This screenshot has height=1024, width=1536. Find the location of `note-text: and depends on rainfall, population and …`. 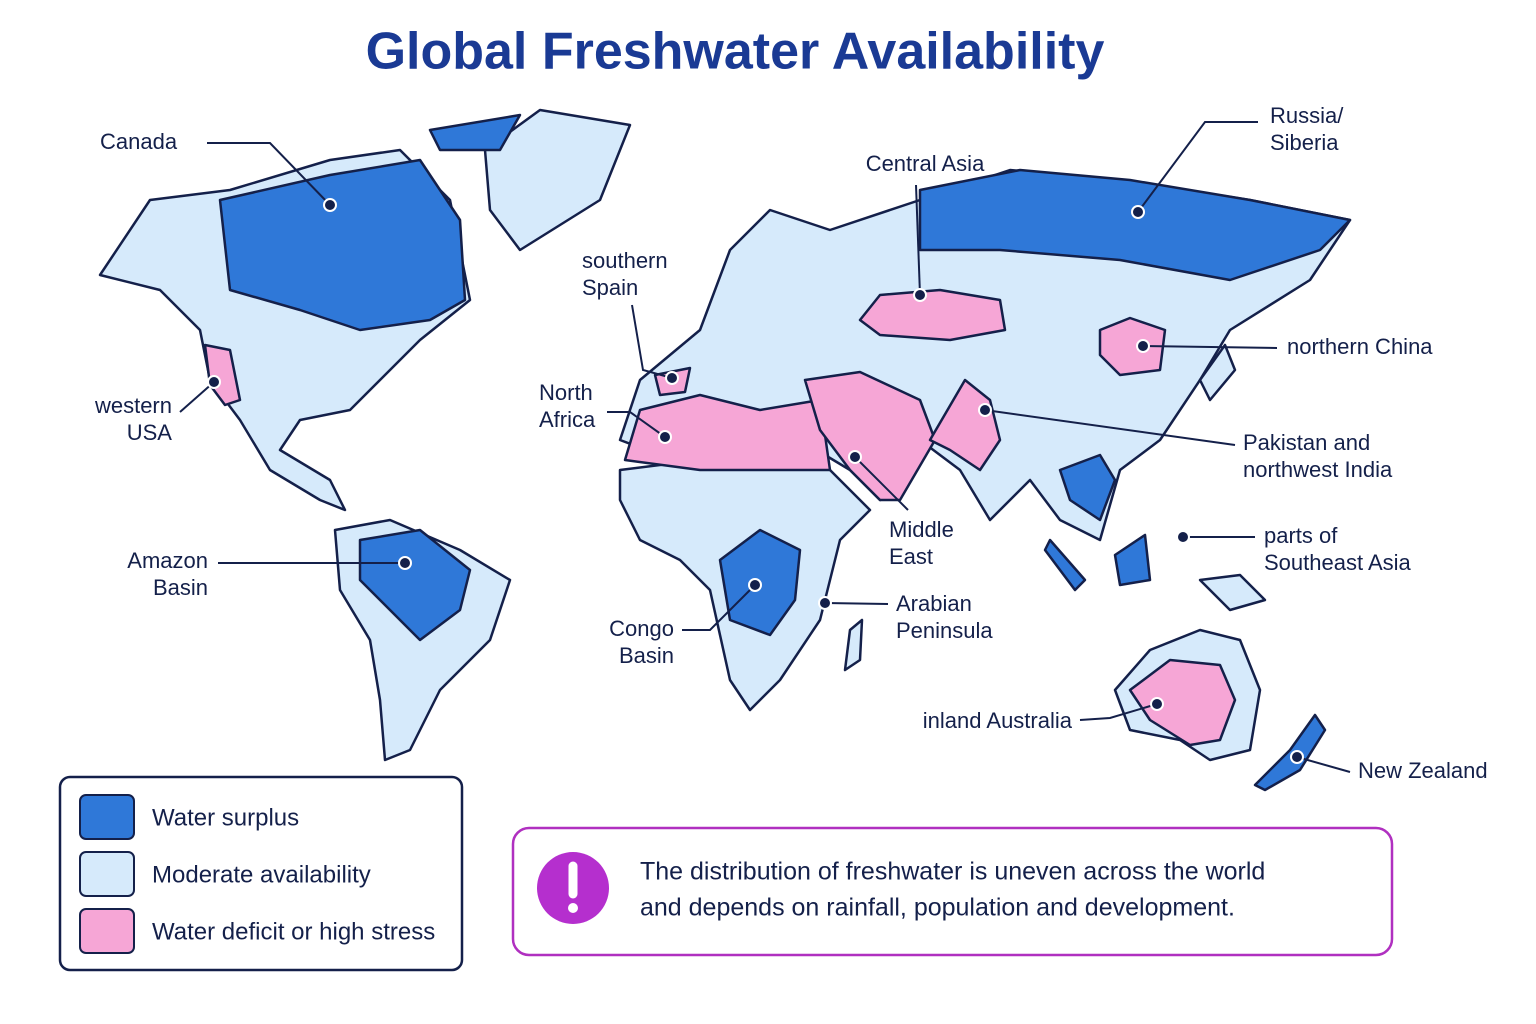

note-text: and depends on rainfall, population and … is located at coordinates (937, 908).